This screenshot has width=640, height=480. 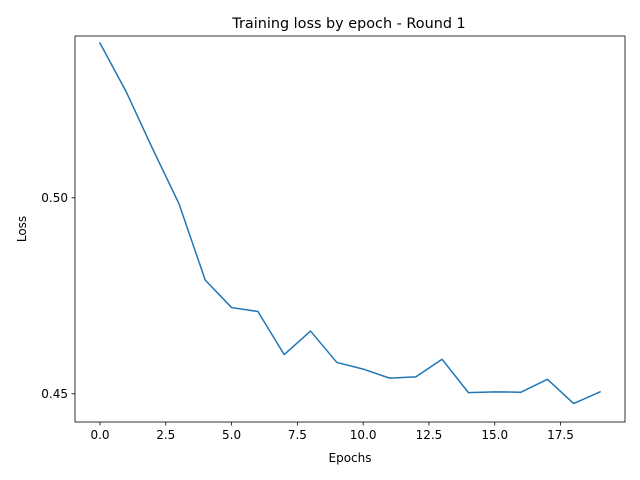 I want to click on x-tick-label: 5.0, so click(x=231, y=435).